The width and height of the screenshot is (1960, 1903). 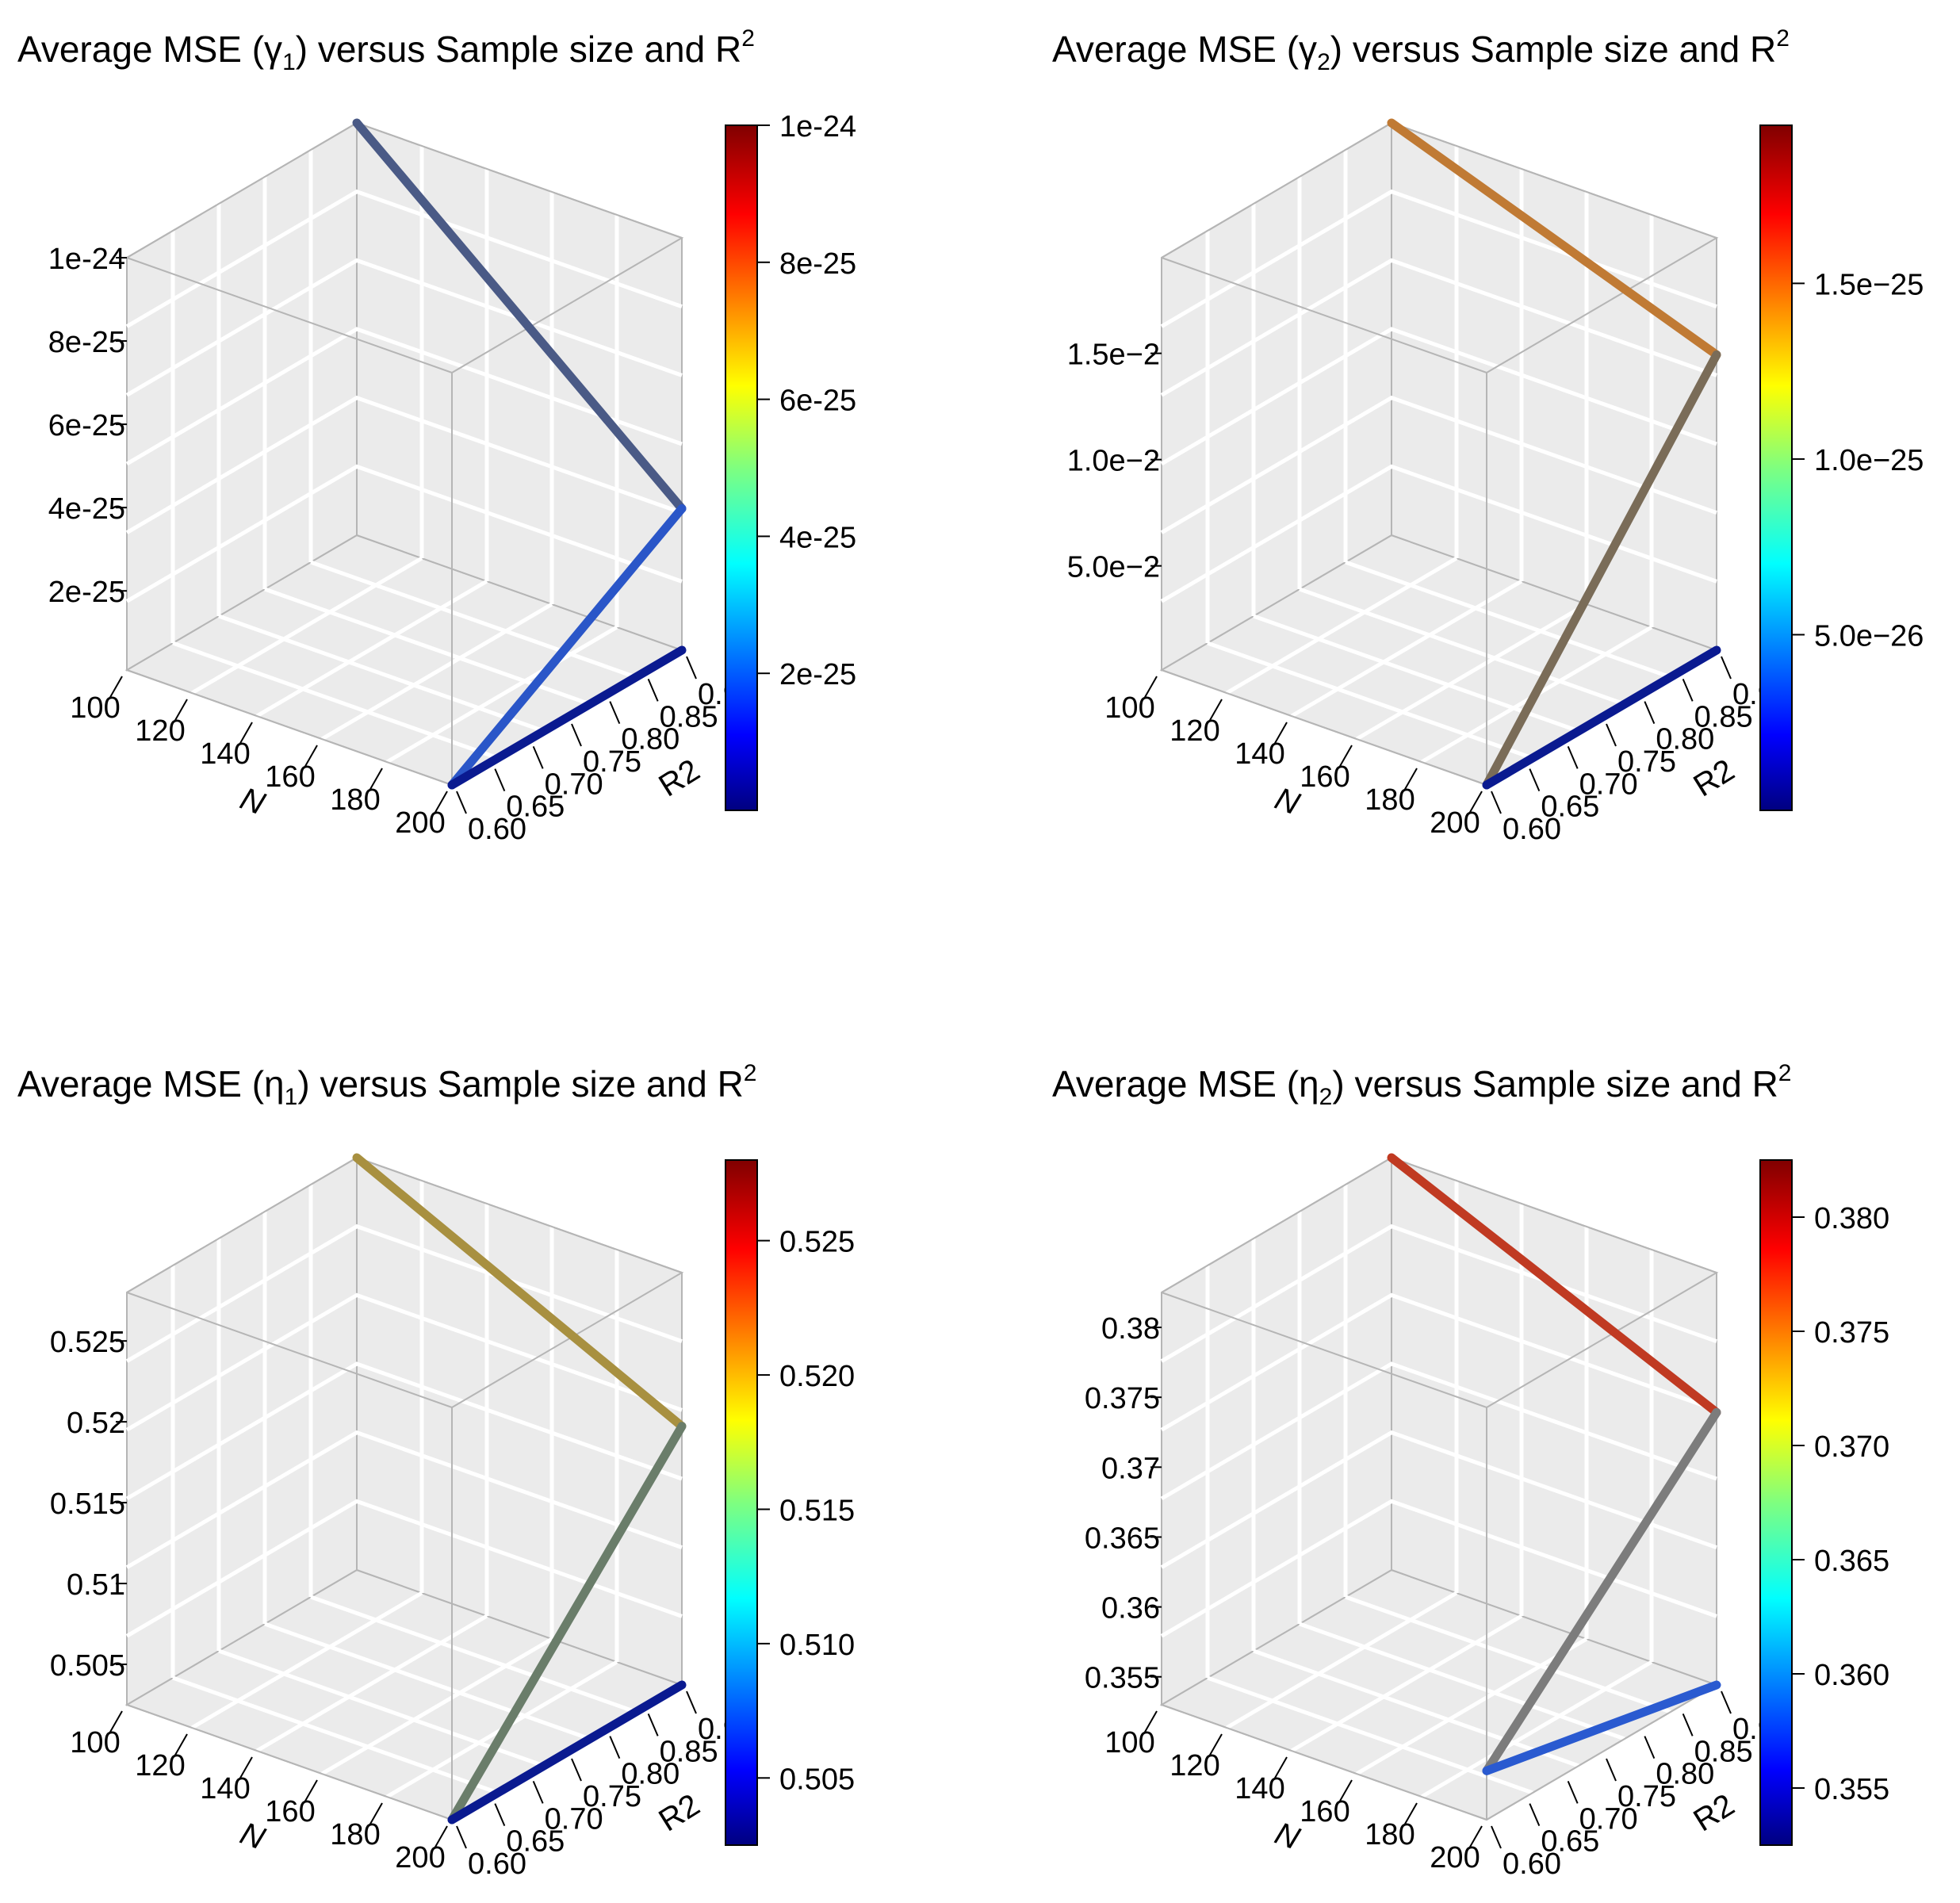 What do you see at coordinates (818, 674) in the screenshot?
I see `colorbar-tick-label: 2e-25` at bounding box center [818, 674].